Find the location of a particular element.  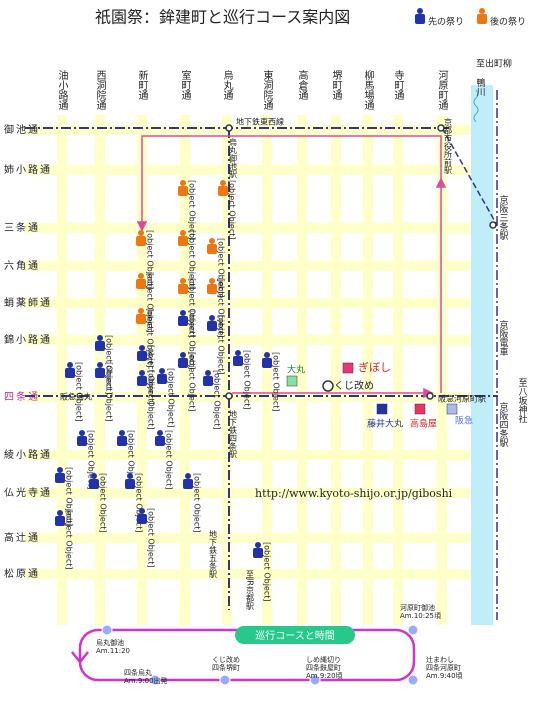

route-stop-place: 四条烏丸 is located at coordinates (138, 672).